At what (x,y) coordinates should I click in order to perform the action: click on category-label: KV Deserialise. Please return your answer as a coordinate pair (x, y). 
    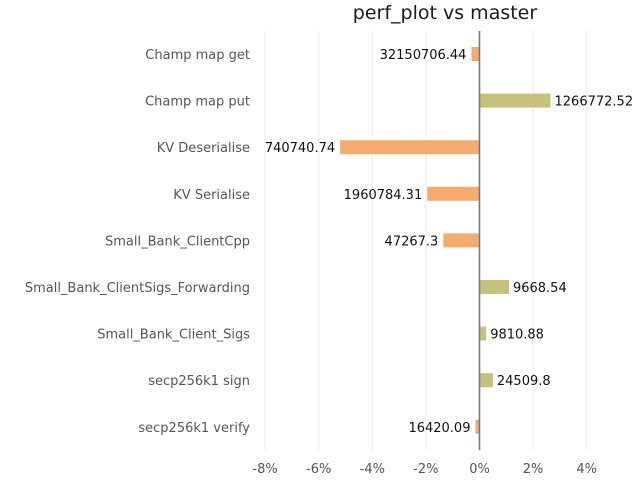
    Looking at the image, I should click on (203, 148).